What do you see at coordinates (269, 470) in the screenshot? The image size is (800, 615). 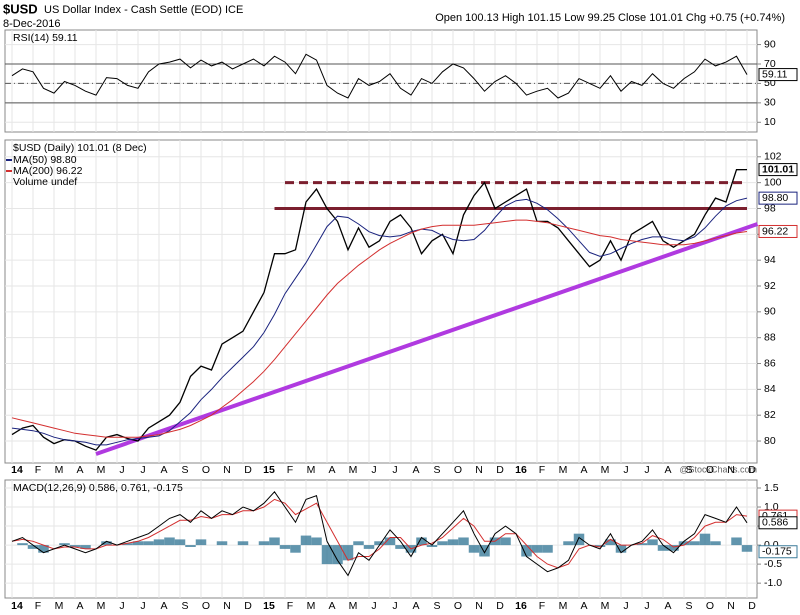 I see `x-tick-label: 15` at bounding box center [269, 470].